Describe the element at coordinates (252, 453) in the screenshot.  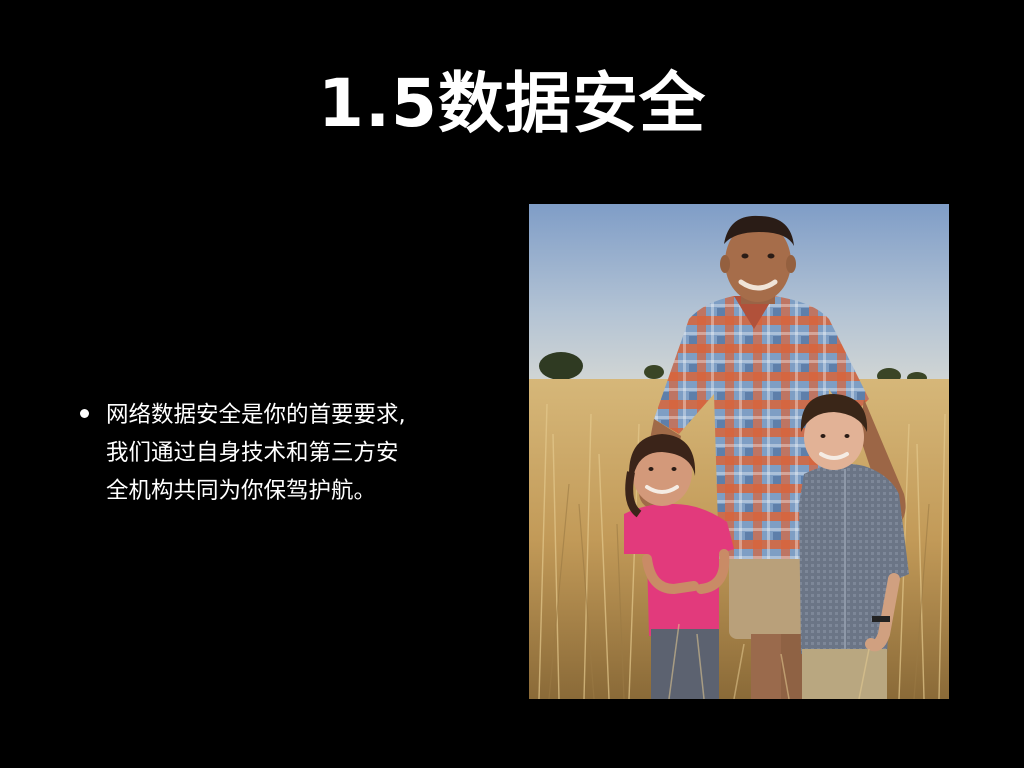
I see `bullet-line-2: 我们通过自身技术和第三方安` at that location.